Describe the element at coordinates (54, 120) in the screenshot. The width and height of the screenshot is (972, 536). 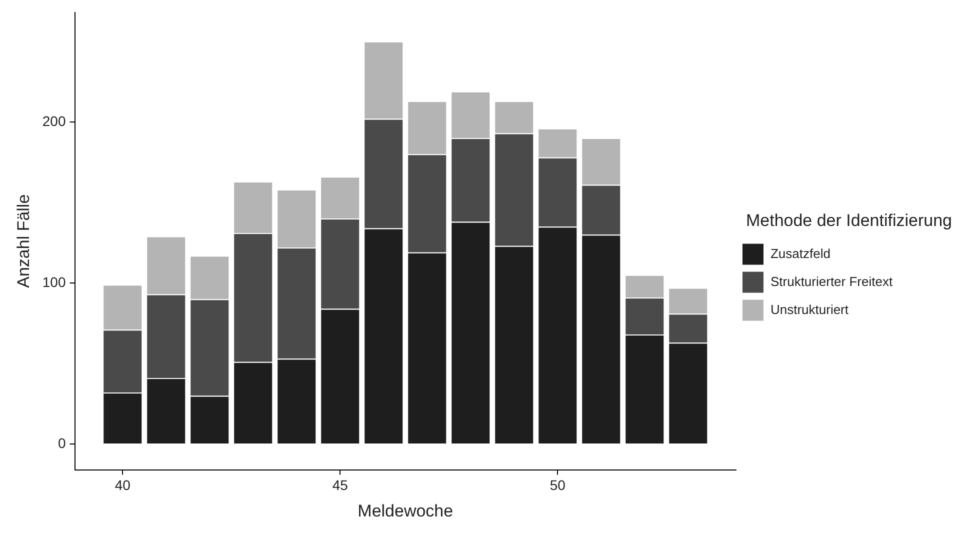
I see `y-tick-label: 200` at that location.